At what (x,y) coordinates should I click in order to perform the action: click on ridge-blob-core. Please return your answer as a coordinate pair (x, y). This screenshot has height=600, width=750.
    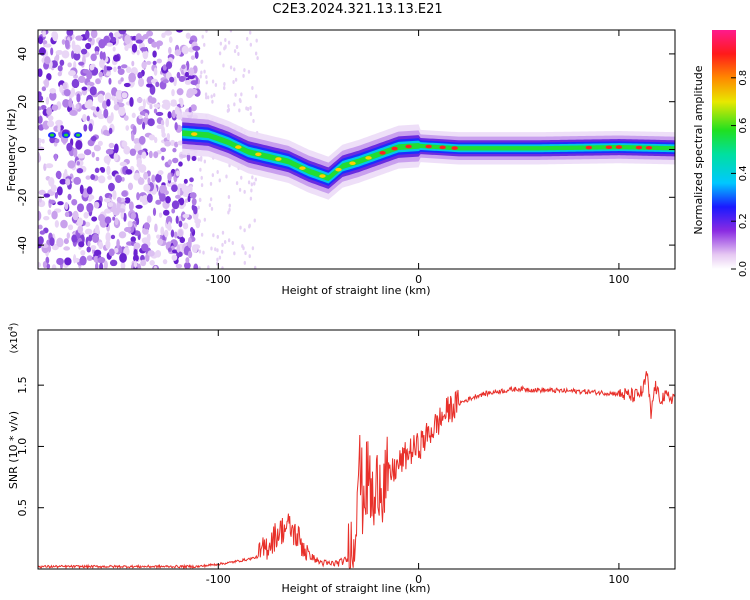
    Looking at the image, I should click on (52, 135).